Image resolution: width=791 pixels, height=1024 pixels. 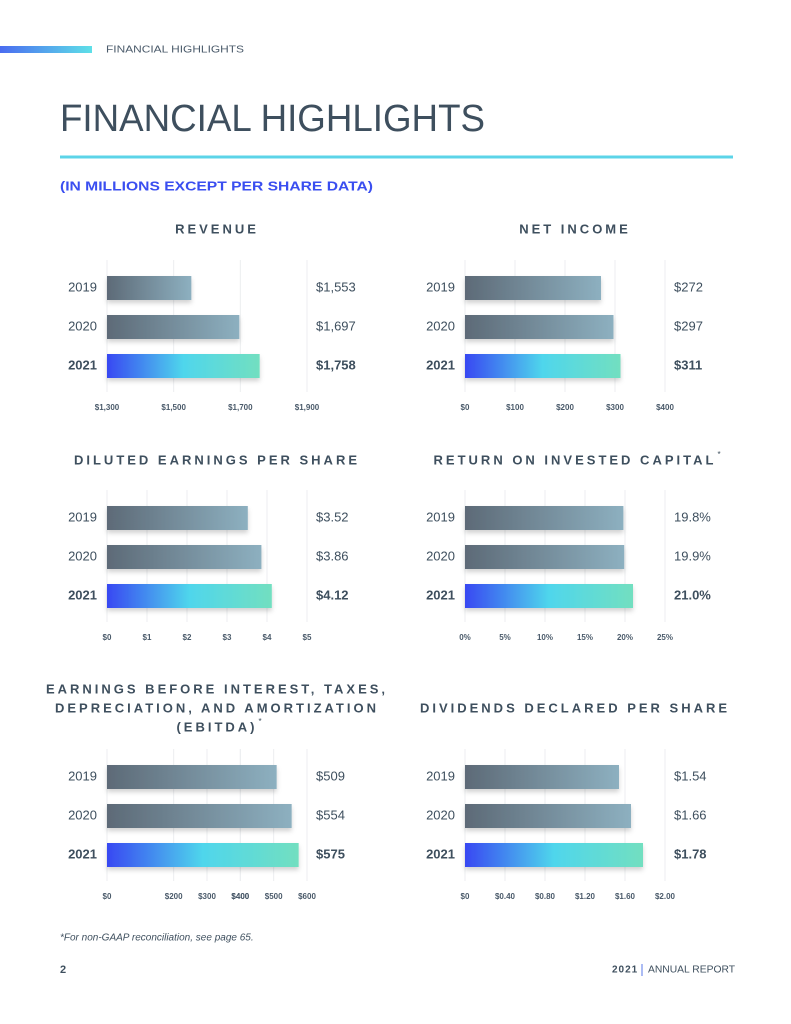 I want to click on value-label: $1,758, so click(x=336, y=364).